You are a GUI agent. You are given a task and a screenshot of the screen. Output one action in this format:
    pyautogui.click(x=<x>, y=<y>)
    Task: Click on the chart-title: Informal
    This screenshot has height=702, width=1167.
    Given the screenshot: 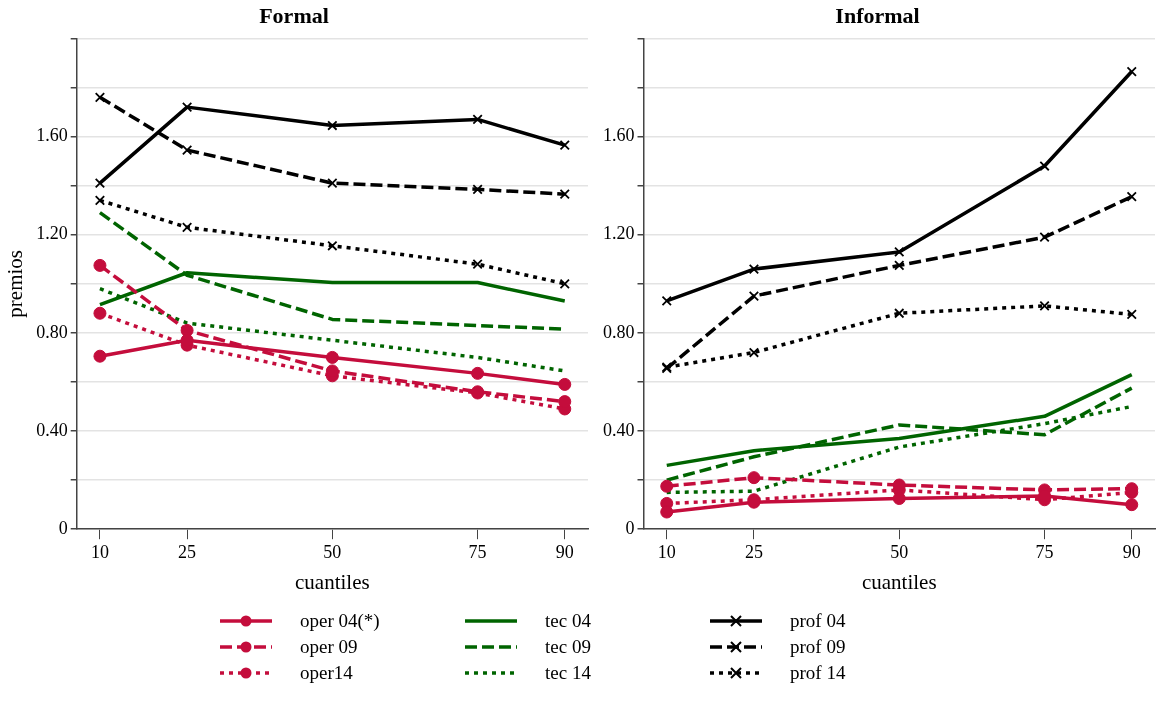 What is the action you would take?
    pyautogui.click(x=877, y=15)
    